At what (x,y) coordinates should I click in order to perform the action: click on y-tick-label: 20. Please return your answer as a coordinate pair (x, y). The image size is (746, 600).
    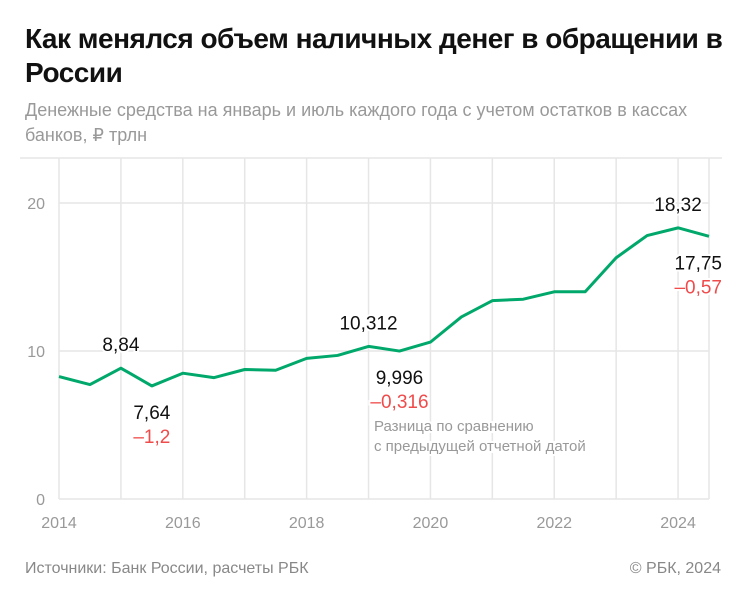
    Looking at the image, I should click on (36, 204).